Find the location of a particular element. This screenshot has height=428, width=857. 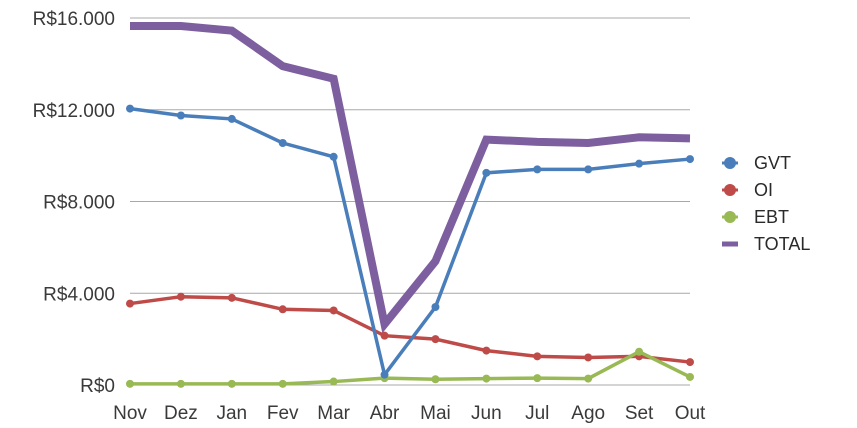

x-tick-label: Dez is located at coordinates (181, 413).